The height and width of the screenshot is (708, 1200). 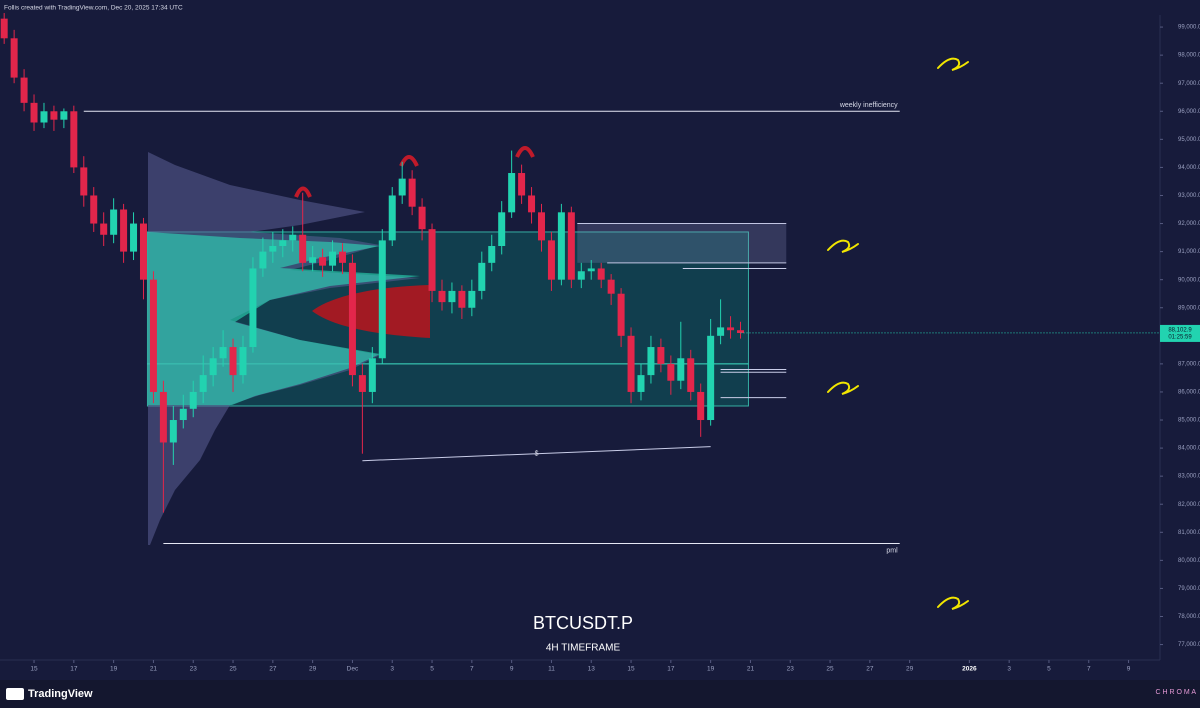 I want to click on last-price-box, so click(x=1180, y=333).